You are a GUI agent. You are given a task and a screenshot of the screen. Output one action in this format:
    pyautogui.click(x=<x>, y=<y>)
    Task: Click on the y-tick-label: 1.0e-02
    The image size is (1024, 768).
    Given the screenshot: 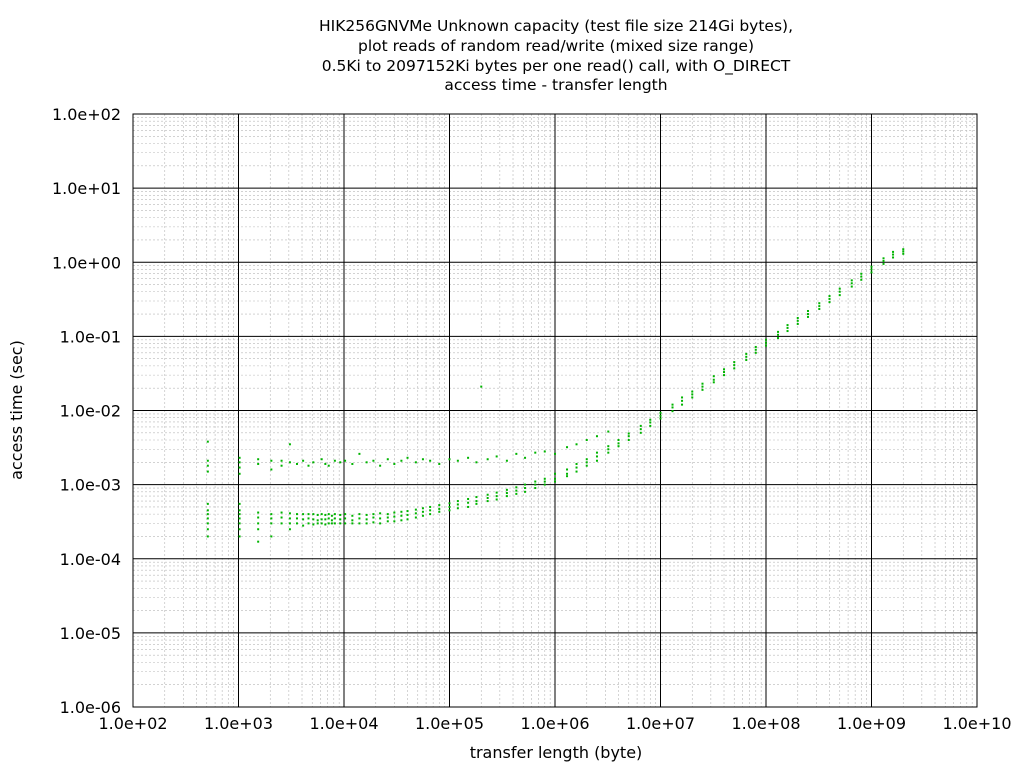 What is the action you would take?
    pyautogui.click(x=90, y=411)
    